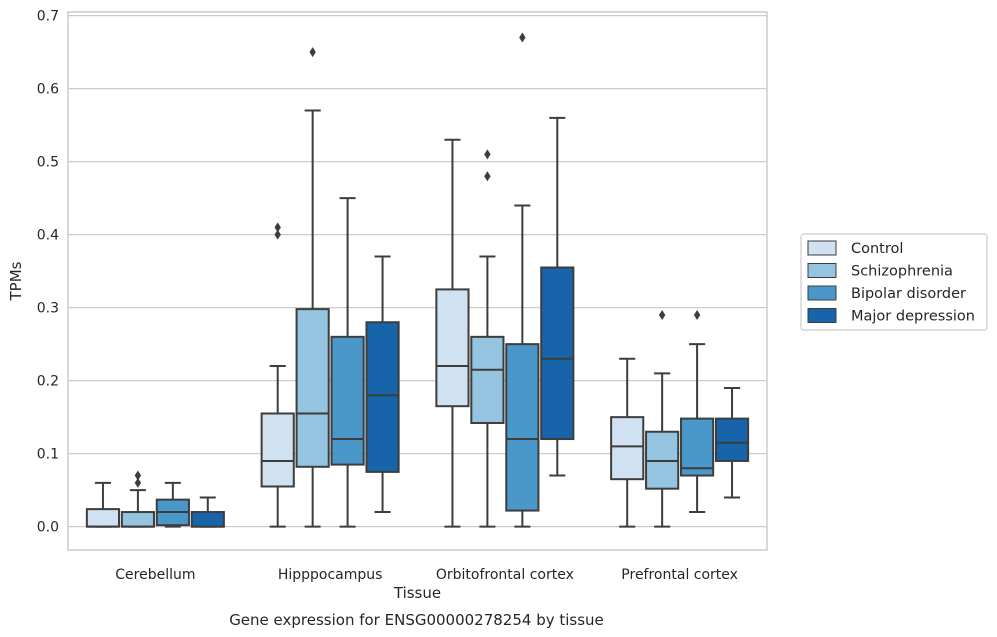  Describe the element at coordinates (679, 575) in the screenshot. I see `x-tick-label: Prefrontal cortex` at that location.